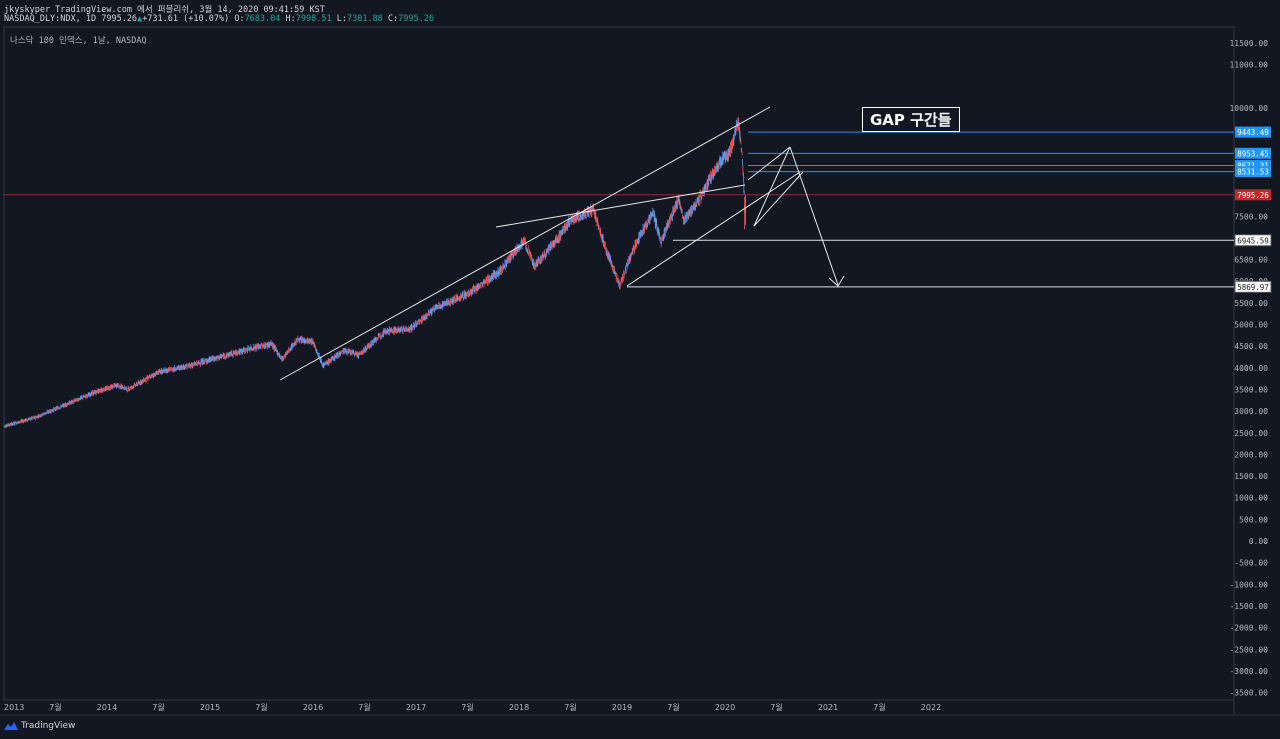 The image size is (1280, 739). I want to click on tradingview-logo-icon, so click(11, 726).